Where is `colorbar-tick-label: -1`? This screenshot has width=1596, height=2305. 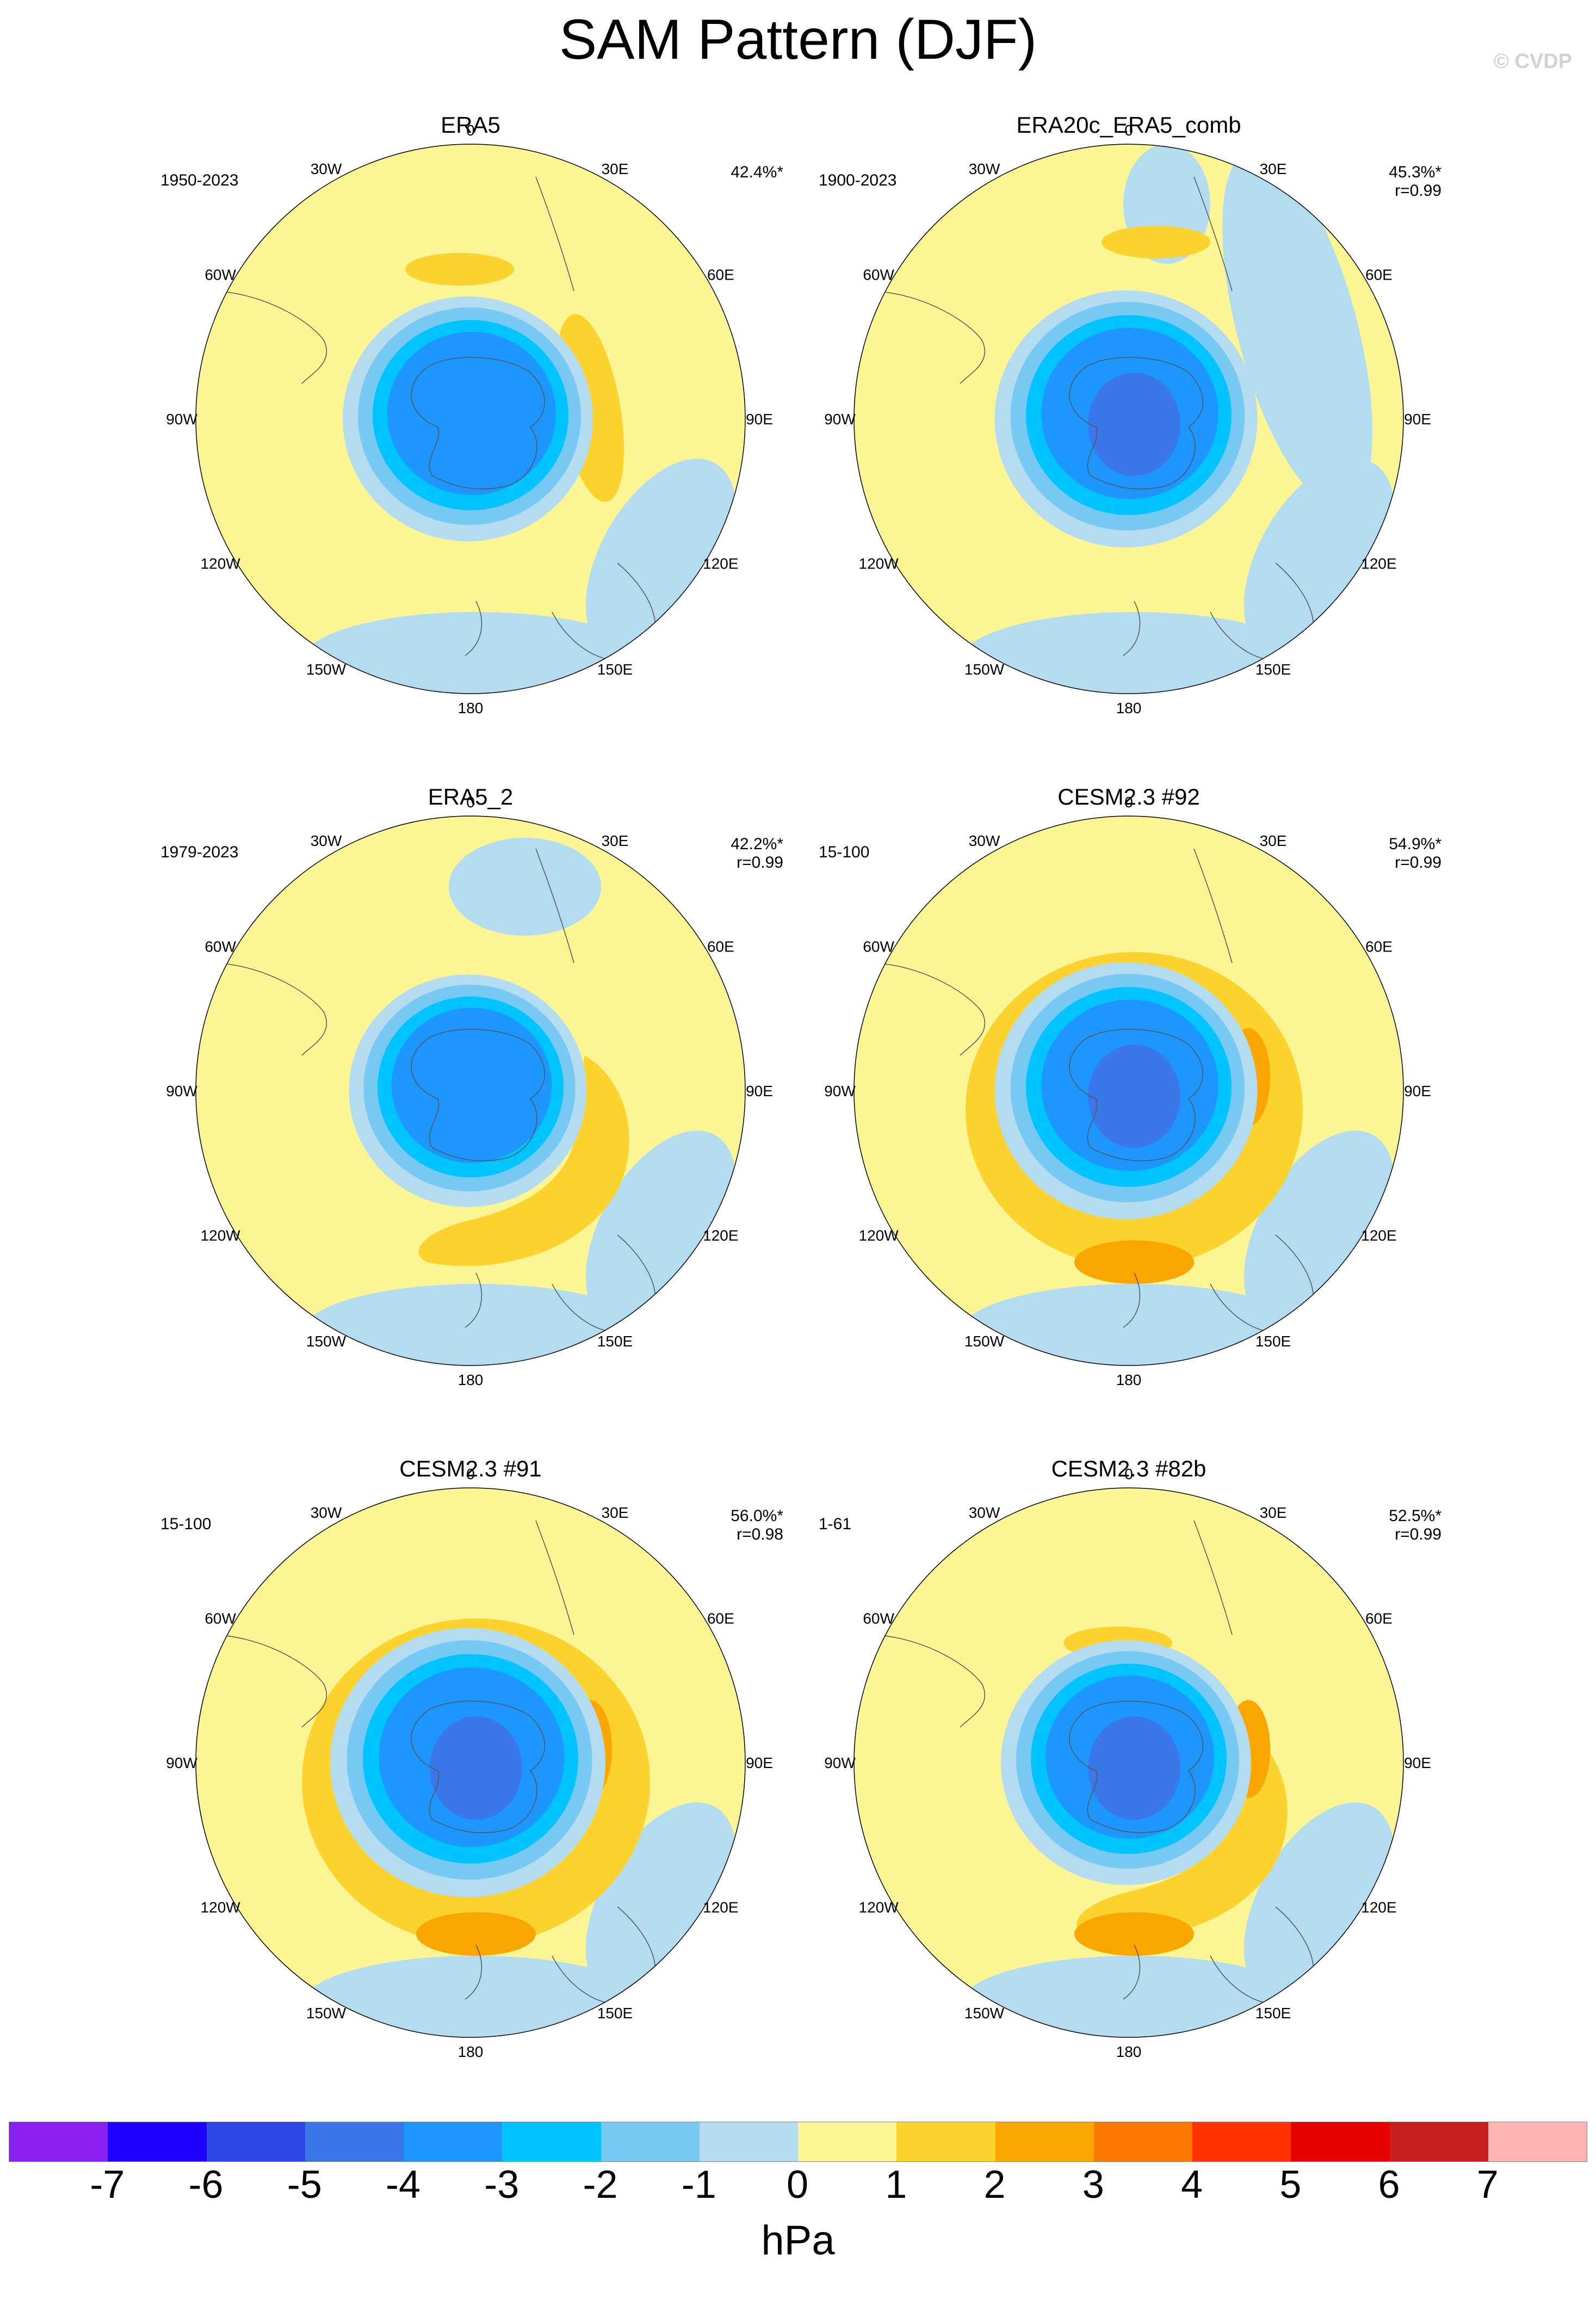 colorbar-tick-label: -1 is located at coordinates (699, 2185).